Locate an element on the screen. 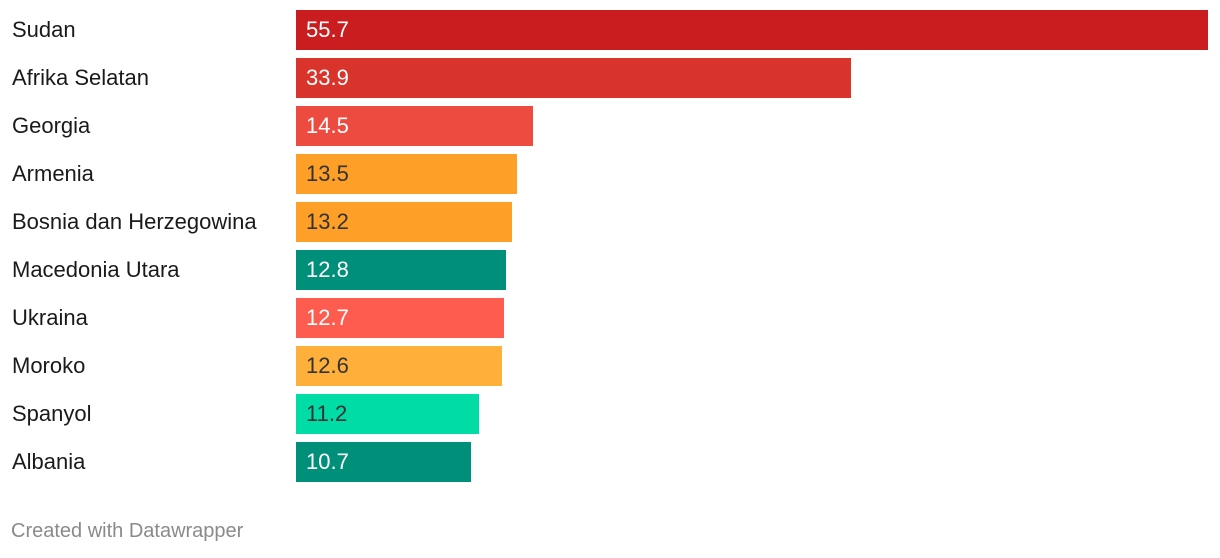 The image size is (1220, 558). category-label: Macedonia Utara is located at coordinates (96, 269).